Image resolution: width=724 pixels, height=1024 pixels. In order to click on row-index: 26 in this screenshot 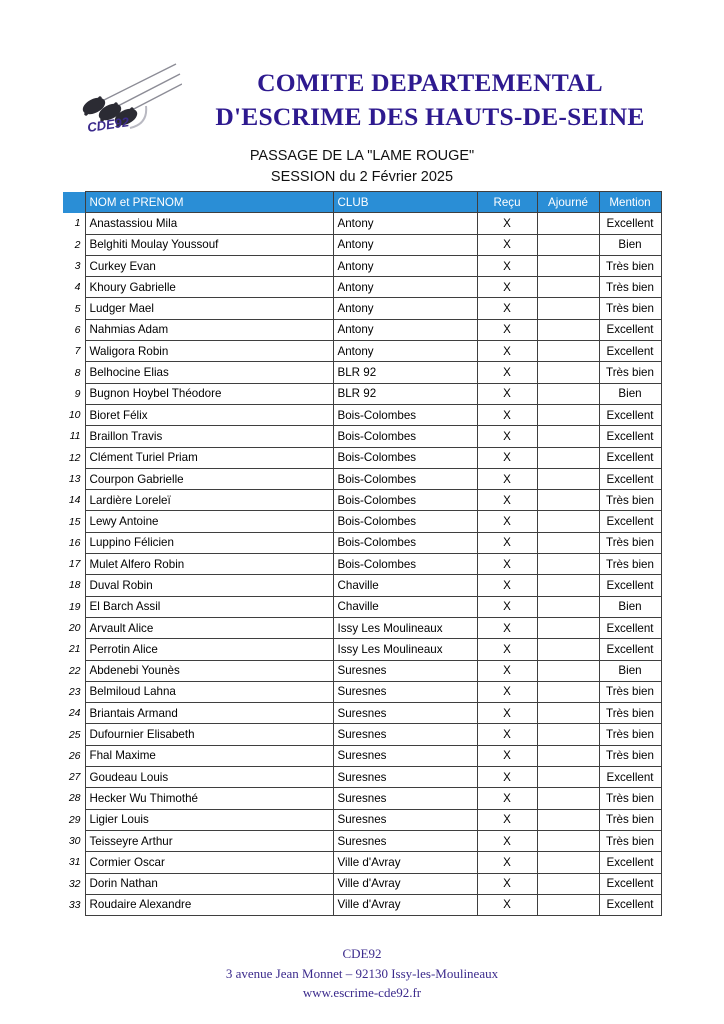, I will do `click(74, 755)`.